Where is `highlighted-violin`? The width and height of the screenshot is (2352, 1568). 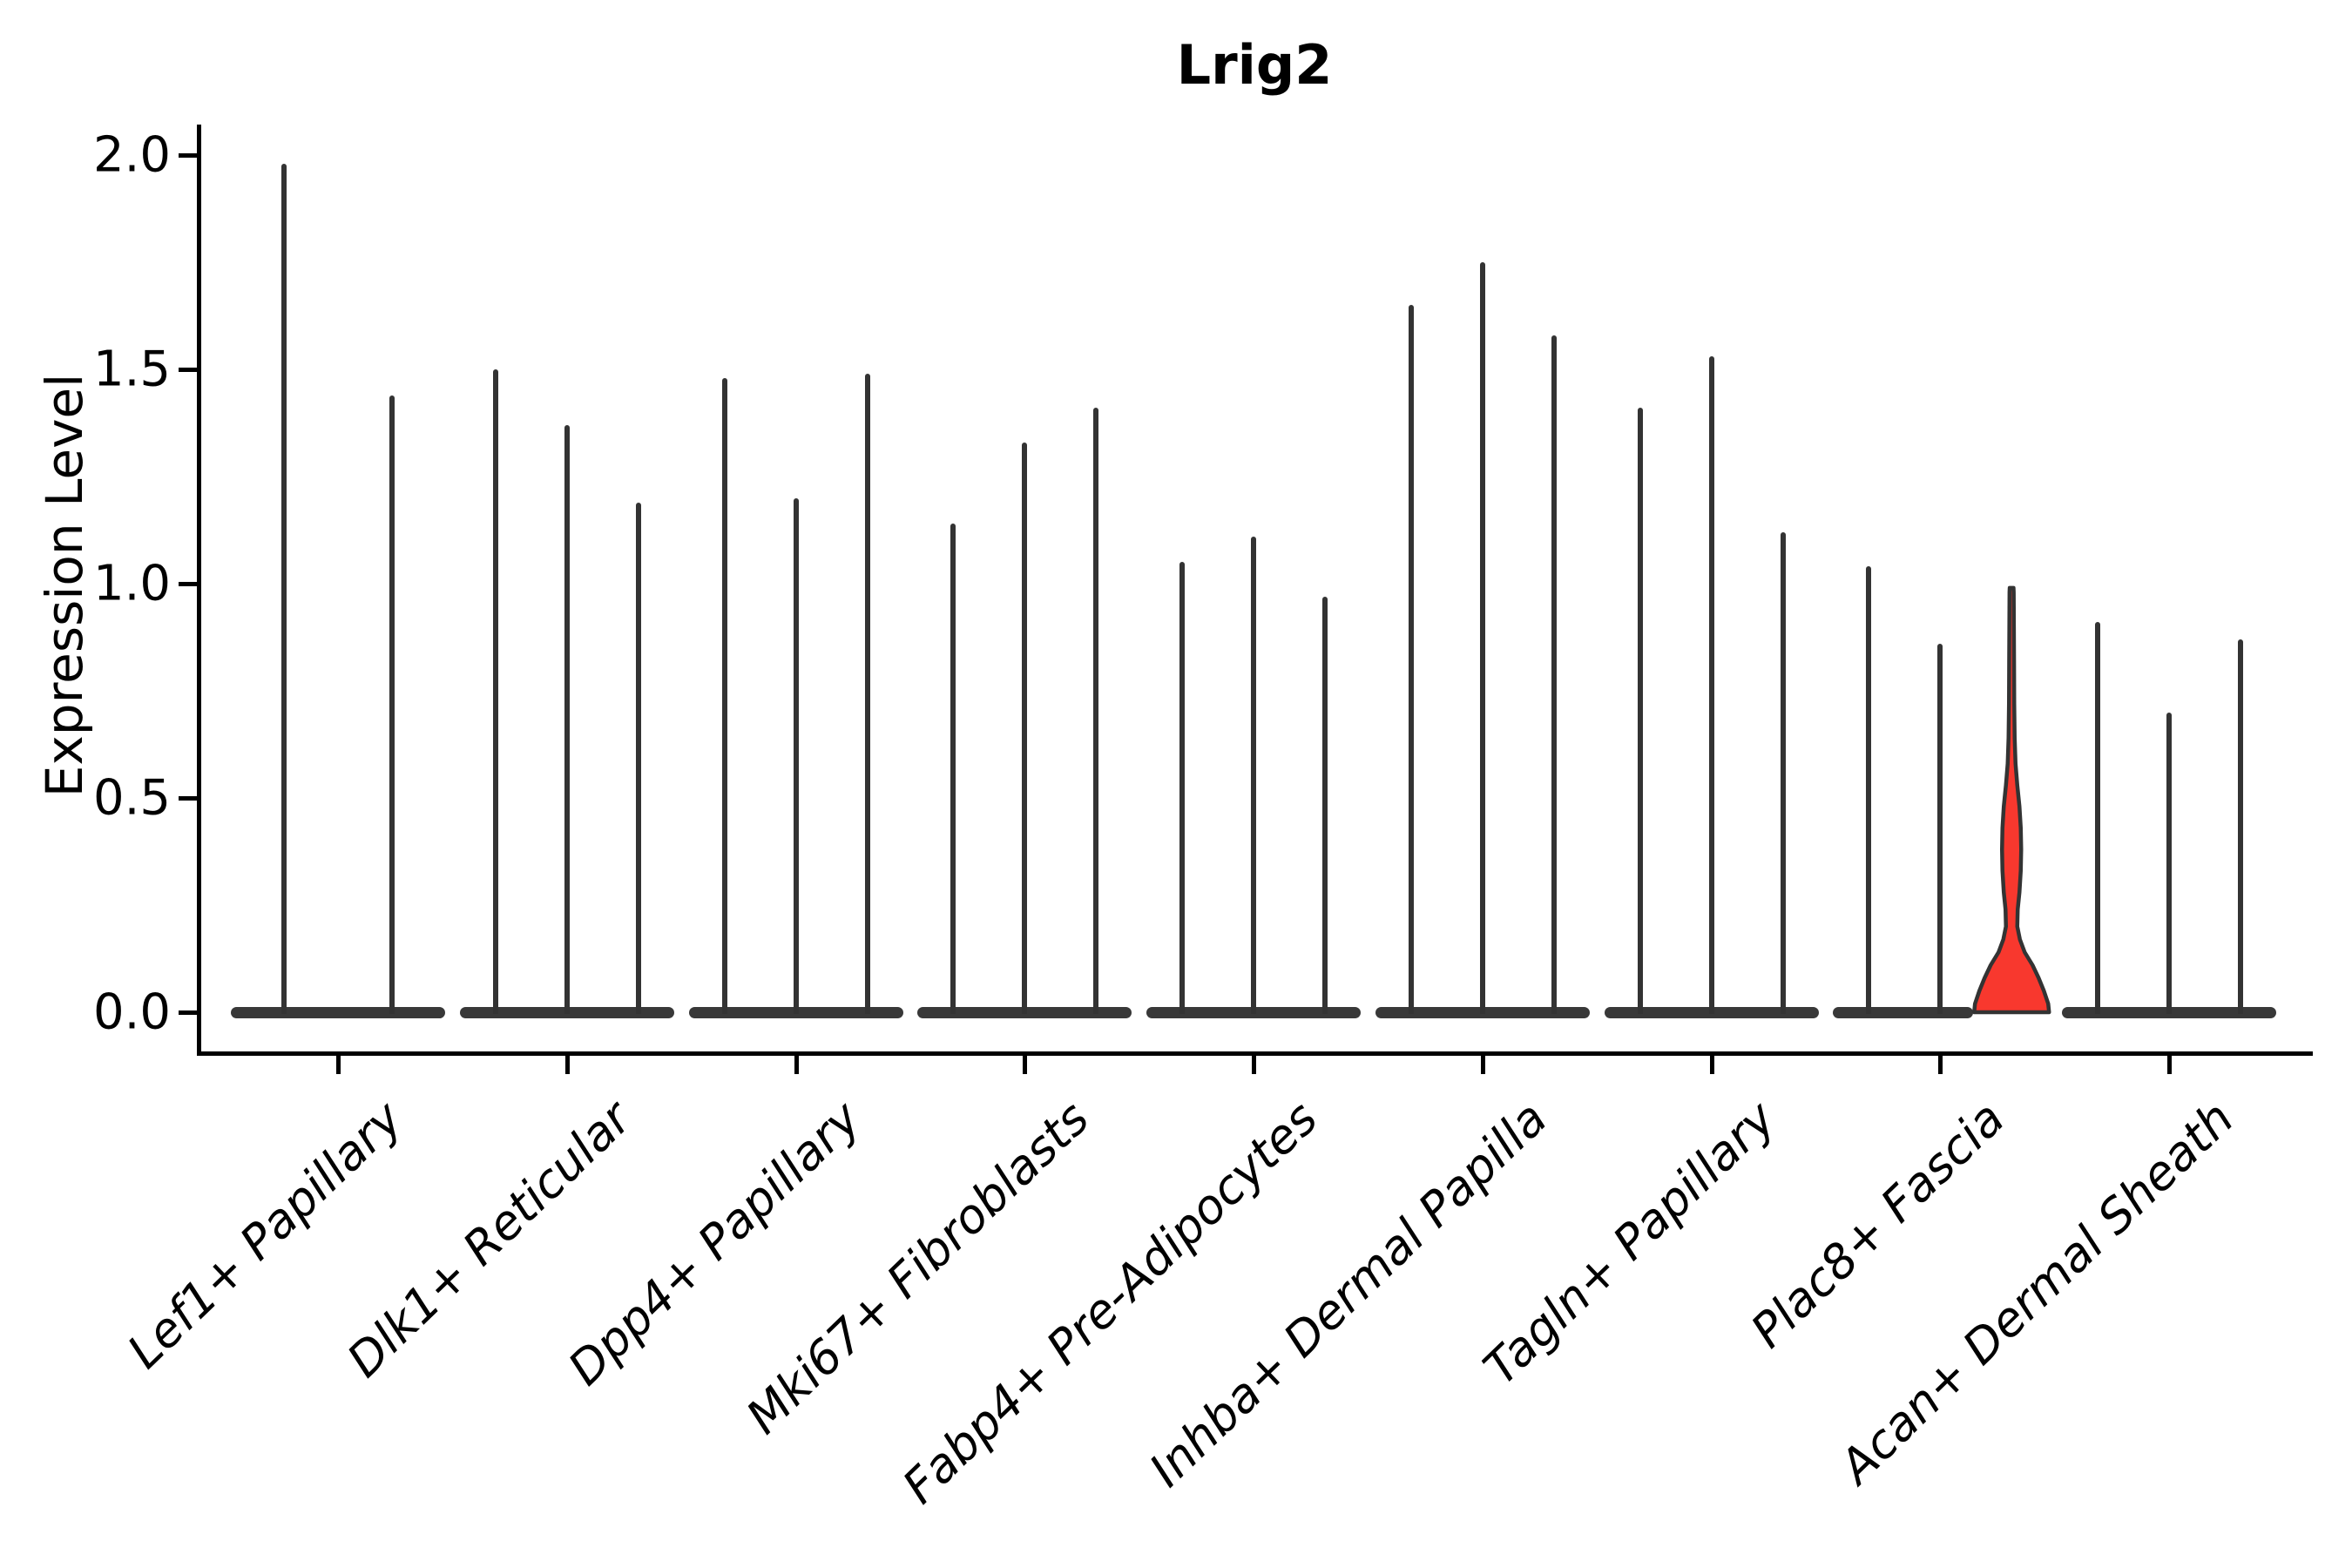
highlighted-violin is located at coordinates (2012, 800).